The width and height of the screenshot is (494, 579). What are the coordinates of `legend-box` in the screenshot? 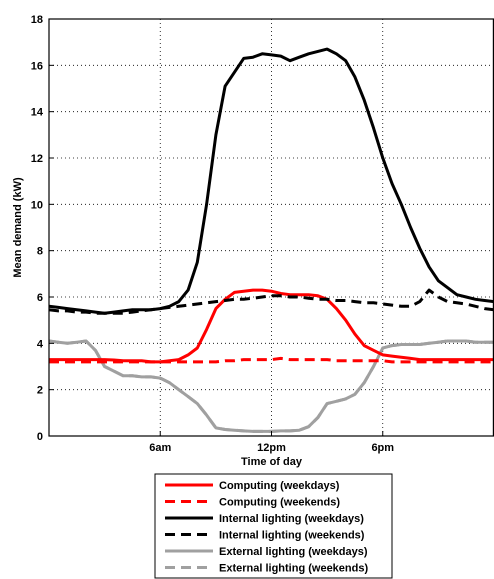 It's located at (273, 526).